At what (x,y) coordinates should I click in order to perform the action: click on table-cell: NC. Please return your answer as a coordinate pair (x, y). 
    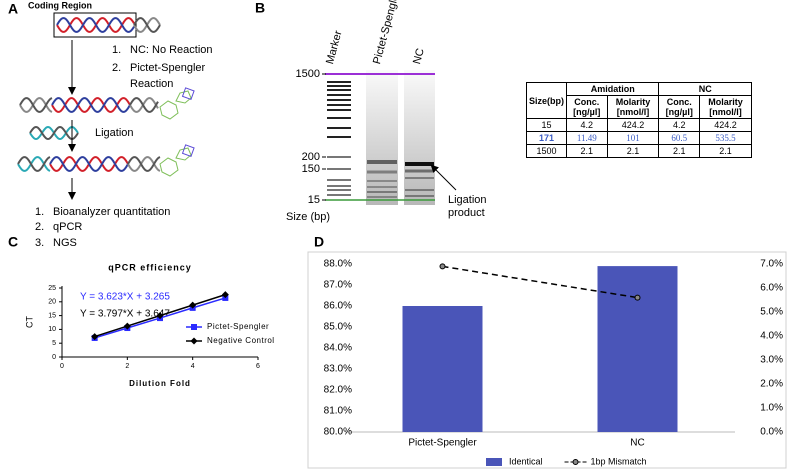
    Looking at the image, I should click on (705, 89).